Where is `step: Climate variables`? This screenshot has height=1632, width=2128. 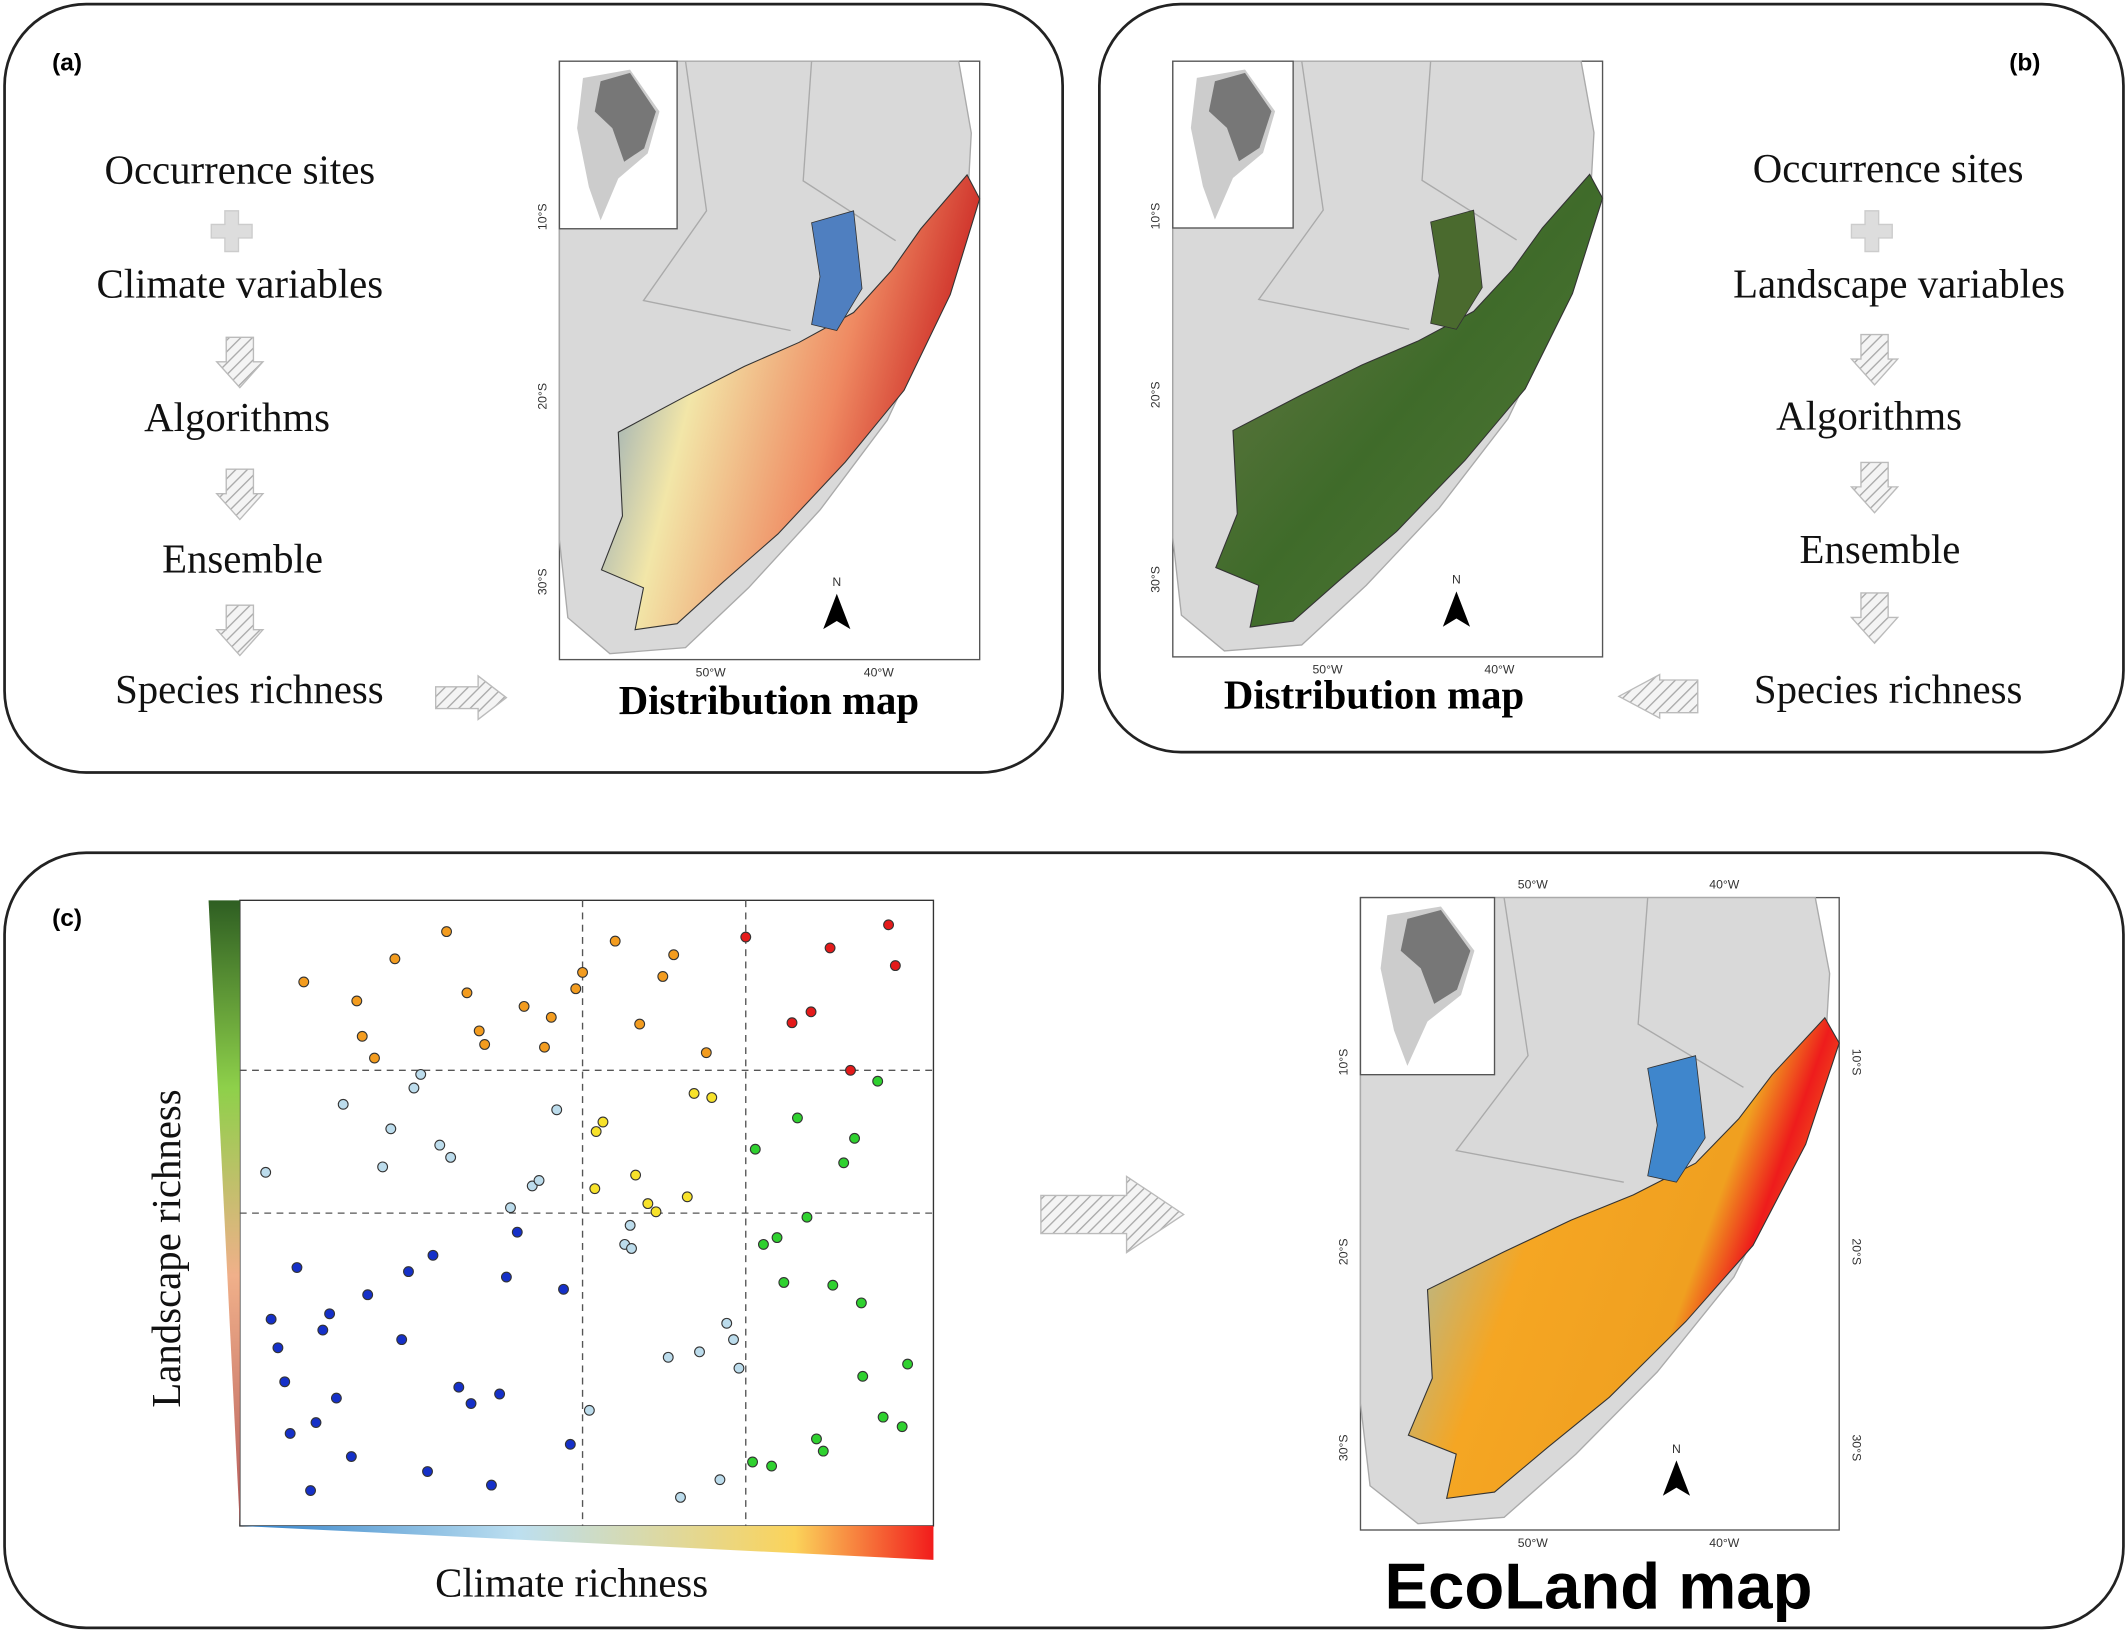 step: Climate variables is located at coordinates (240, 284).